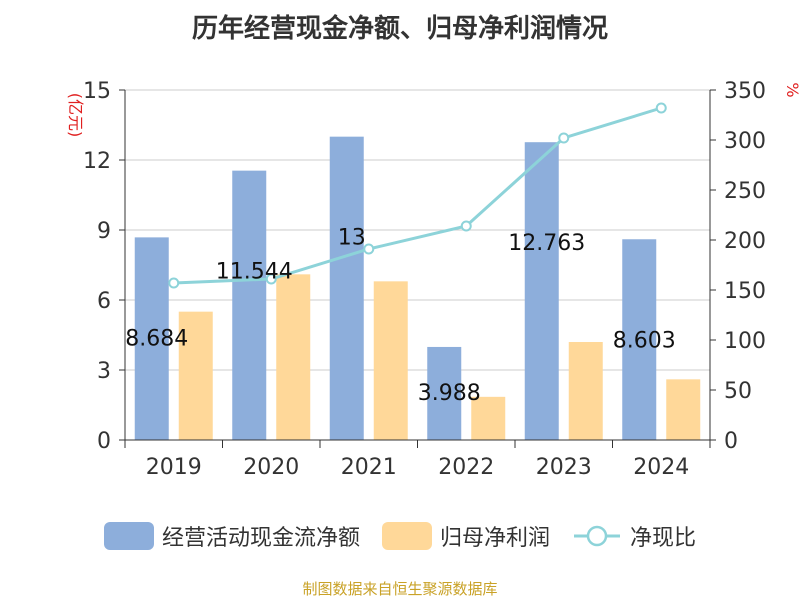 This screenshot has height=600, width=800. I want to click on legend-label-cashflow: 经营活动现金流净额, so click(260, 538).